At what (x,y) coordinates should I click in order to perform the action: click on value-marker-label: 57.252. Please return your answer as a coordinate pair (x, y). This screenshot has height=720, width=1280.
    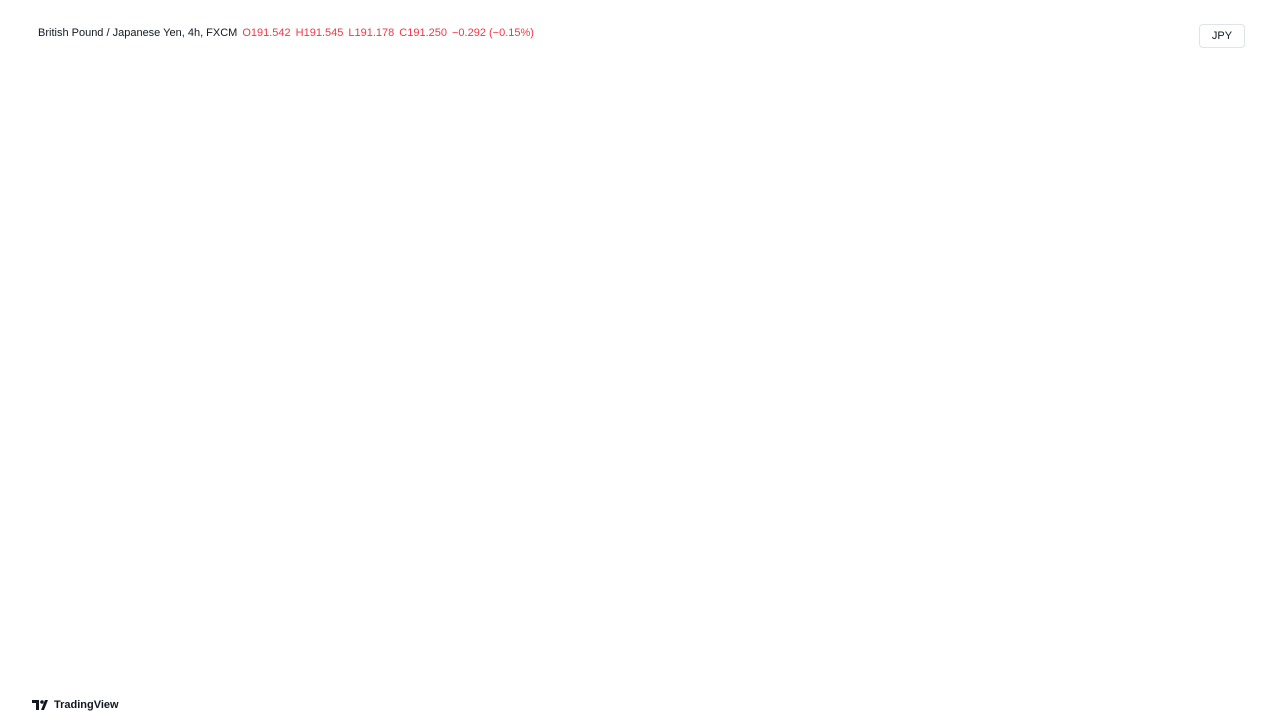
    Looking at the image, I should click on (1220, 567).